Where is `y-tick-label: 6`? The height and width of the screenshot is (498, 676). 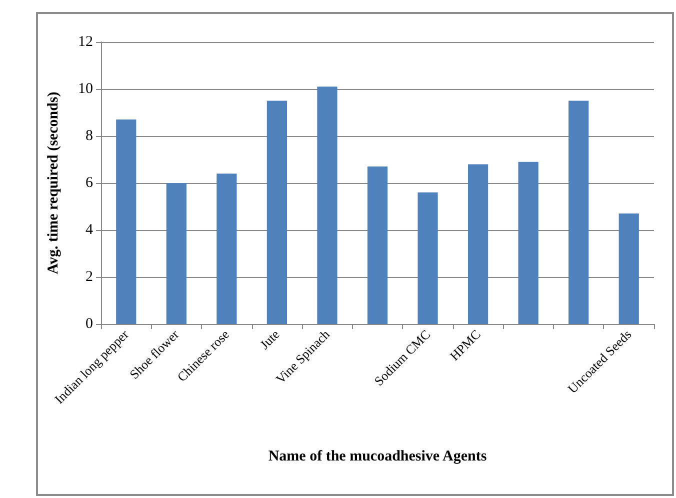 y-tick-label: 6 is located at coordinates (90, 183).